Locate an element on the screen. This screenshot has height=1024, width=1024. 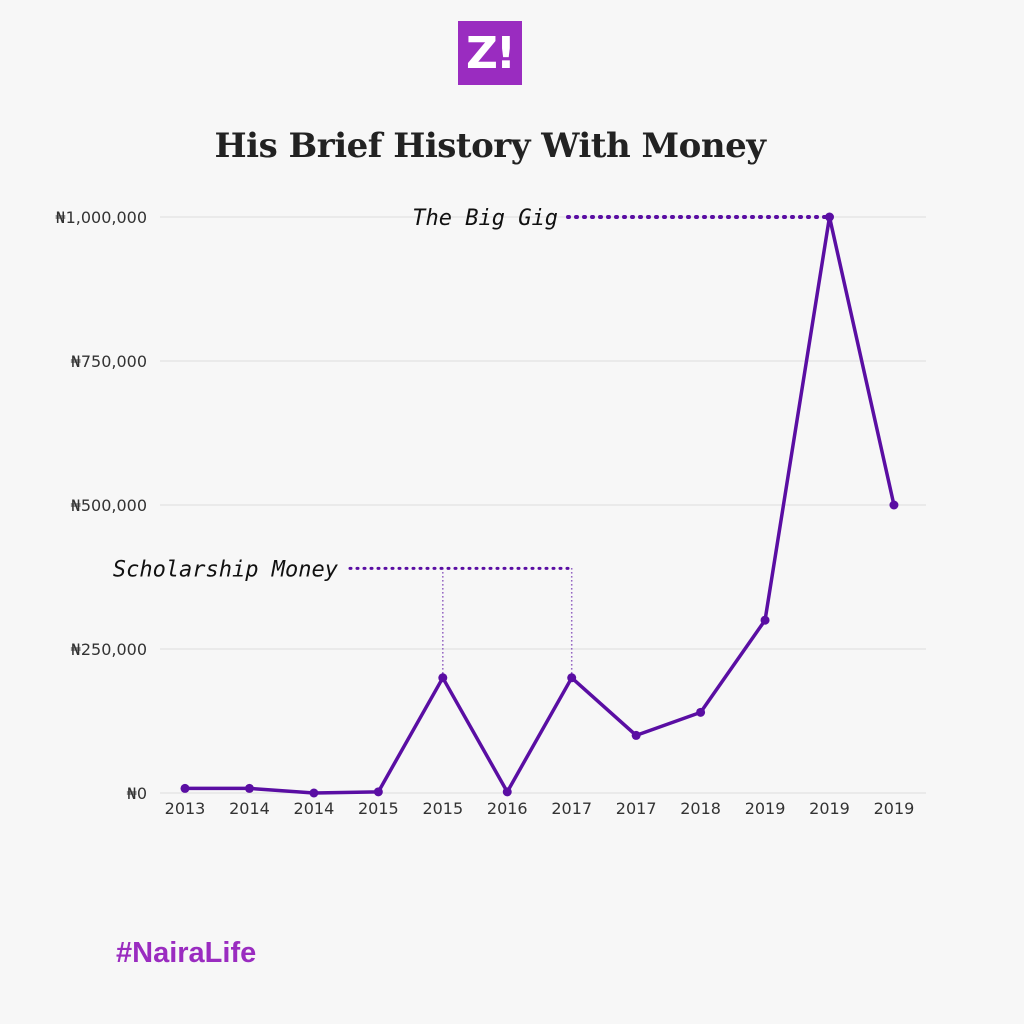
x-tick-label: 2013 is located at coordinates (185, 808).